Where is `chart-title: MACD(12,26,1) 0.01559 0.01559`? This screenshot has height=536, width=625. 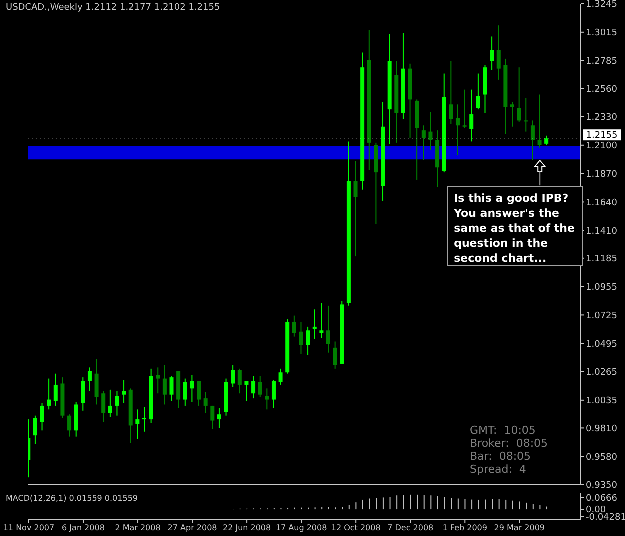
chart-title: MACD(12,26,1) 0.01559 0.01559 is located at coordinates (72, 498).